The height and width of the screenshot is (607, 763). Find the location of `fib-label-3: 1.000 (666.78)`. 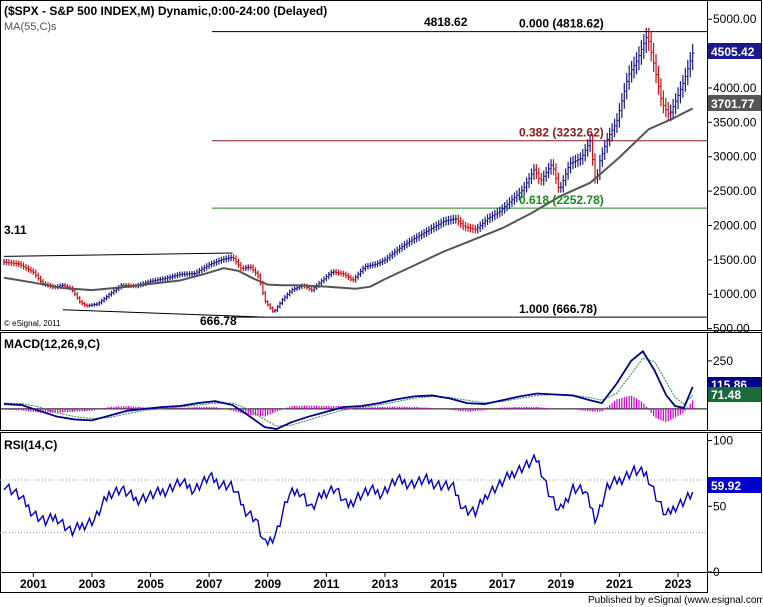

fib-label-3: 1.000 (666.78) is located at coordinates (558, 309).